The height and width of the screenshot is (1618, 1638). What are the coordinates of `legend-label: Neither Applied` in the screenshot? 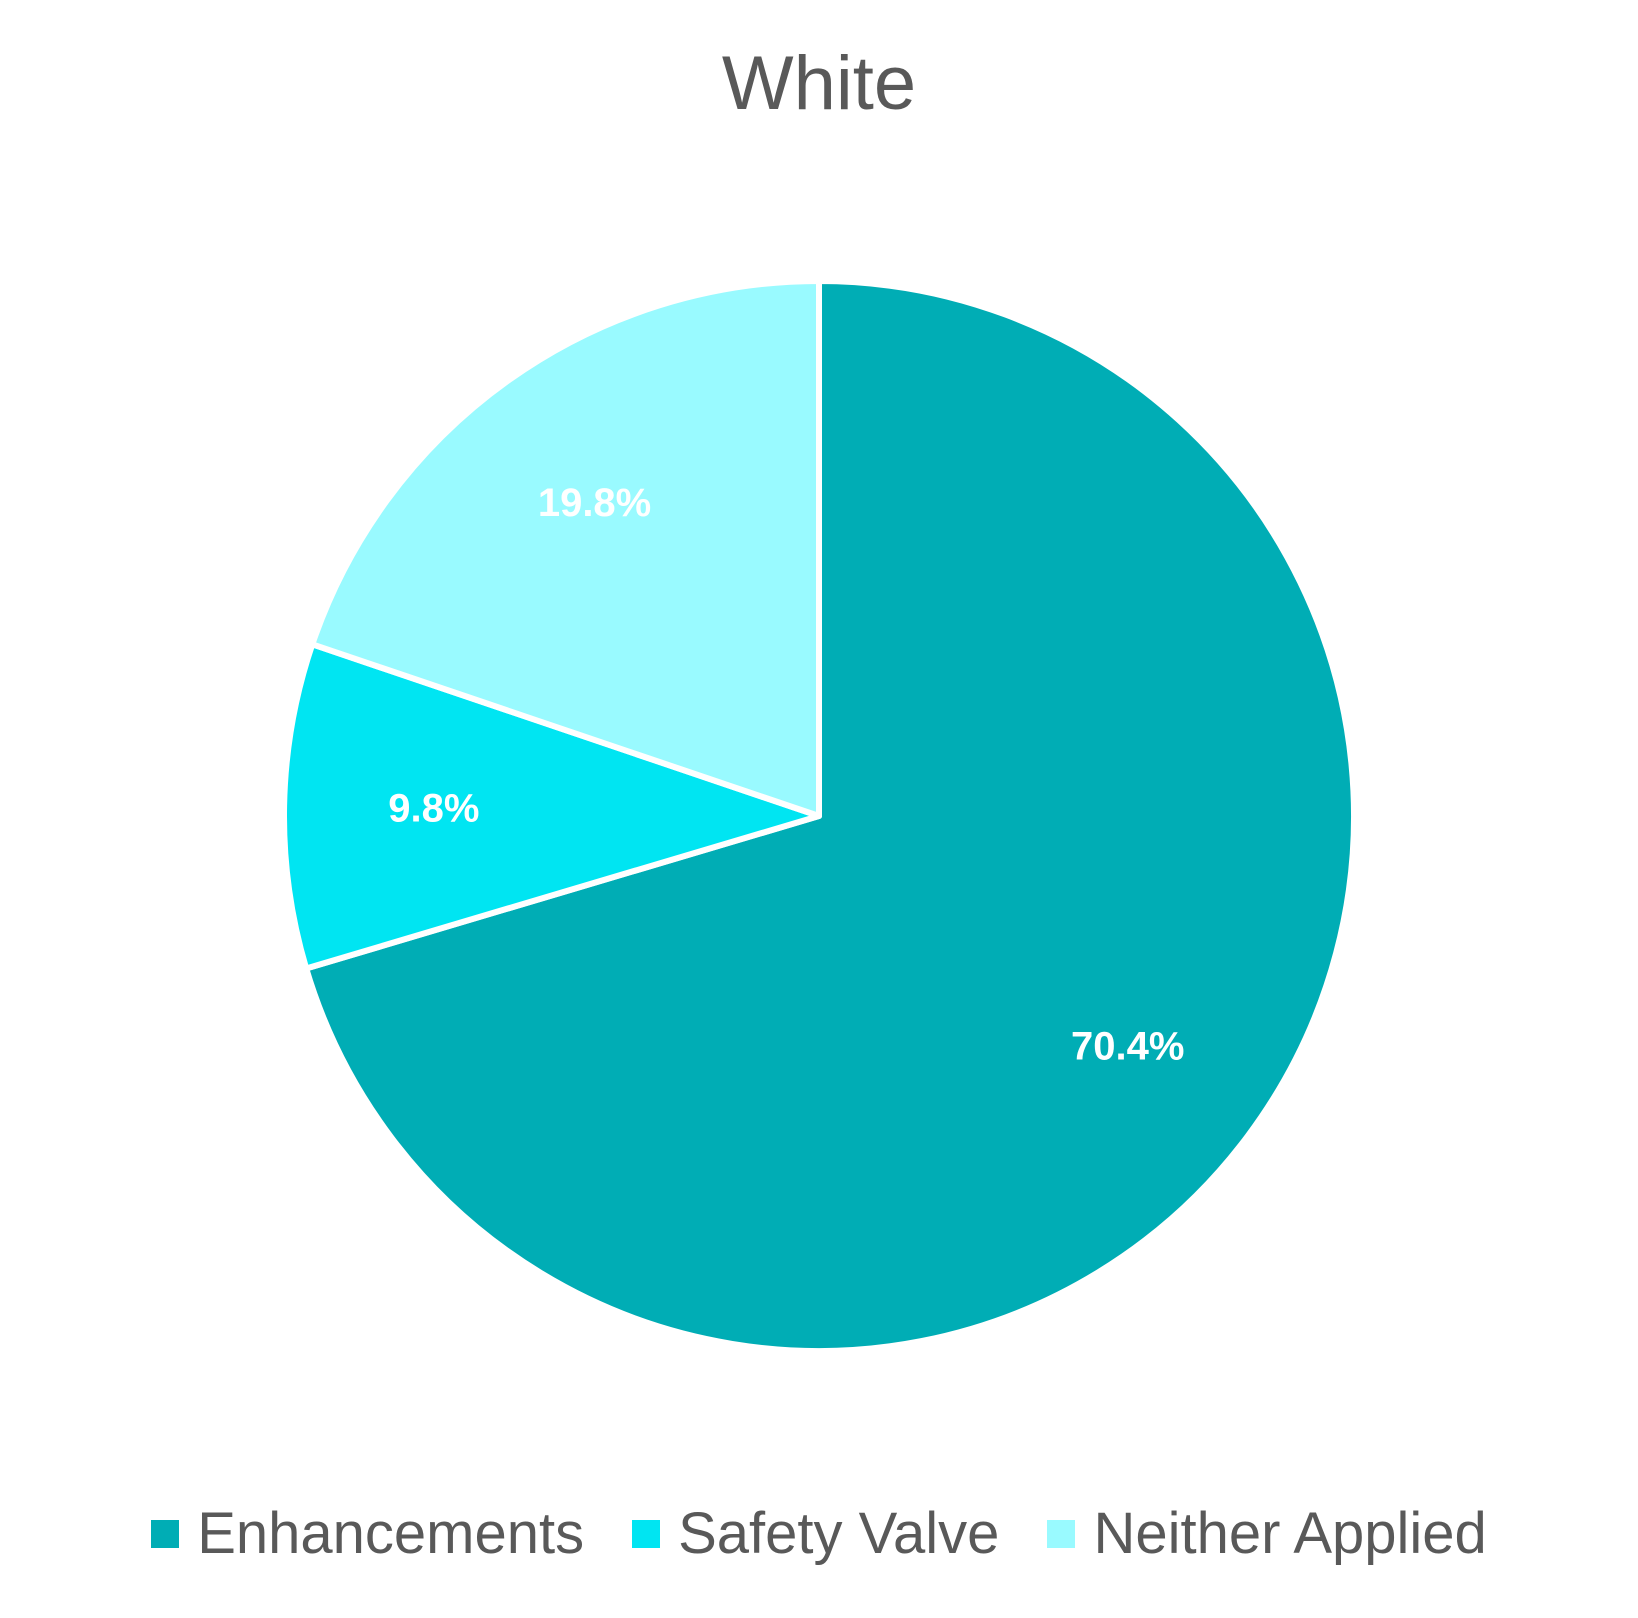 It's located at (1290, 1533).